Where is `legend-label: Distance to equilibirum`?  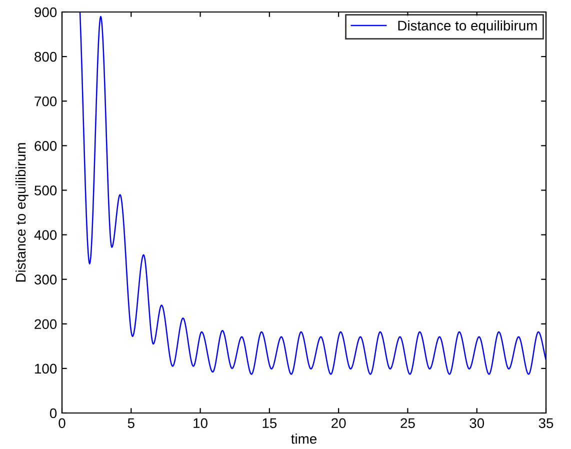
legend-label: Distance to equilibirum is located at coordinates (467, 27).